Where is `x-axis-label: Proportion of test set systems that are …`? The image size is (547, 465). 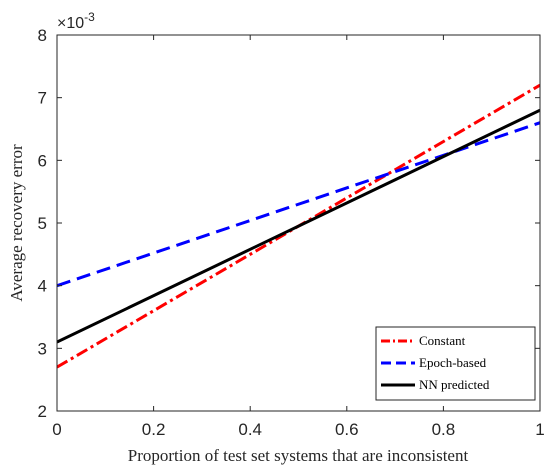 x-axis-label: Proportion of test set systems that are … is located at coordinates (298, 455).